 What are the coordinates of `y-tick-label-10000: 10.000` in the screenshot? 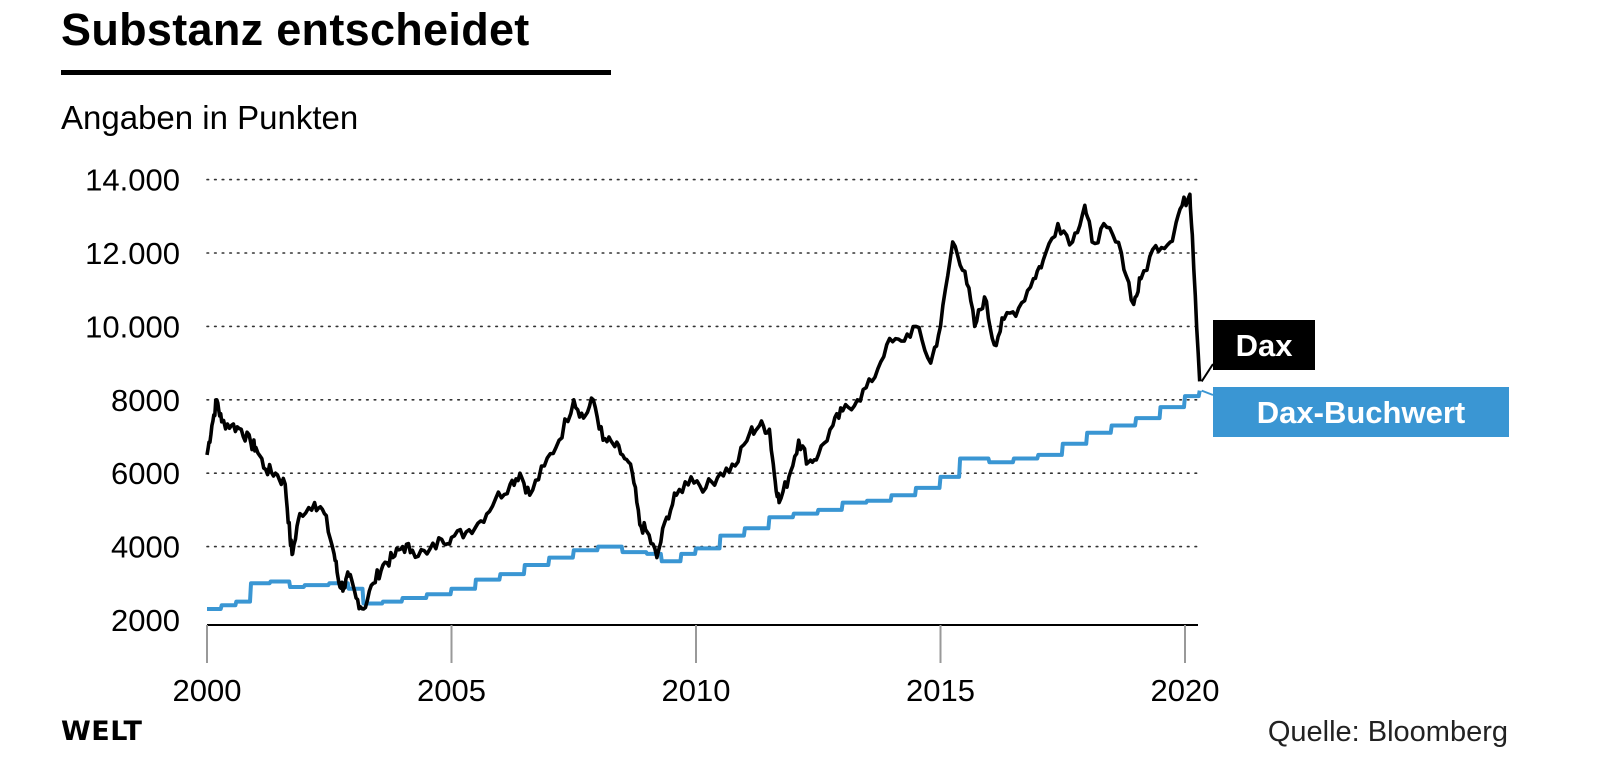 It's located at (132, 326).